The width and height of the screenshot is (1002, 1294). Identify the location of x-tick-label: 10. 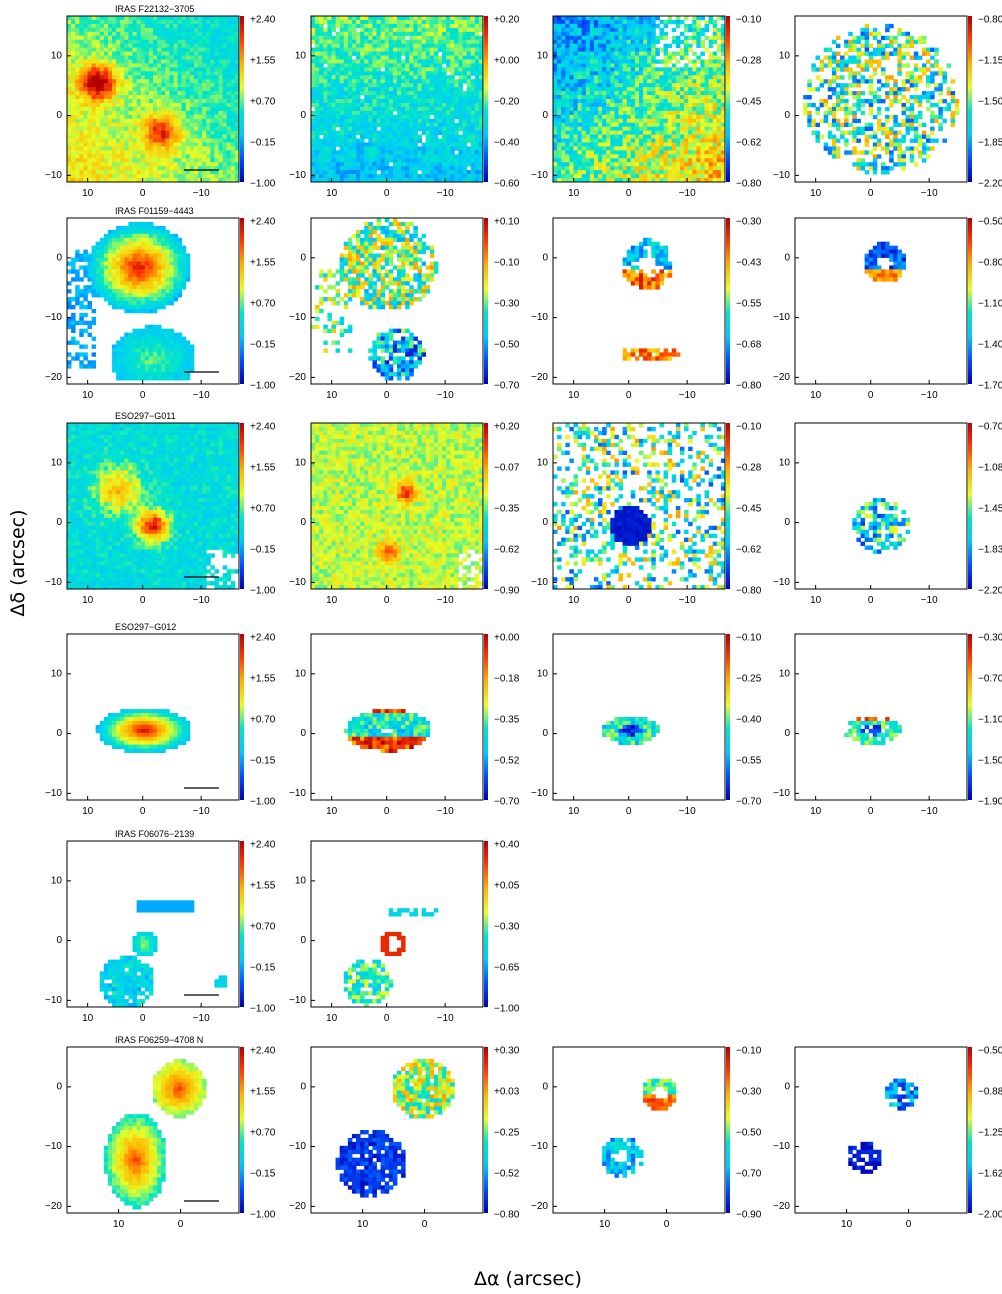
(88, 193).